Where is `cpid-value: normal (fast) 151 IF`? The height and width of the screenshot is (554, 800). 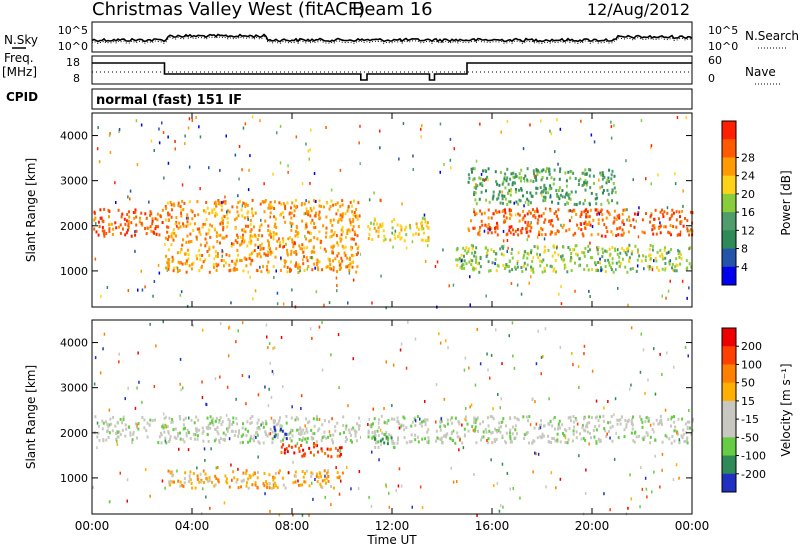 cpid-value: normal (fast) 151 IF is located at coordinates (169, 100).